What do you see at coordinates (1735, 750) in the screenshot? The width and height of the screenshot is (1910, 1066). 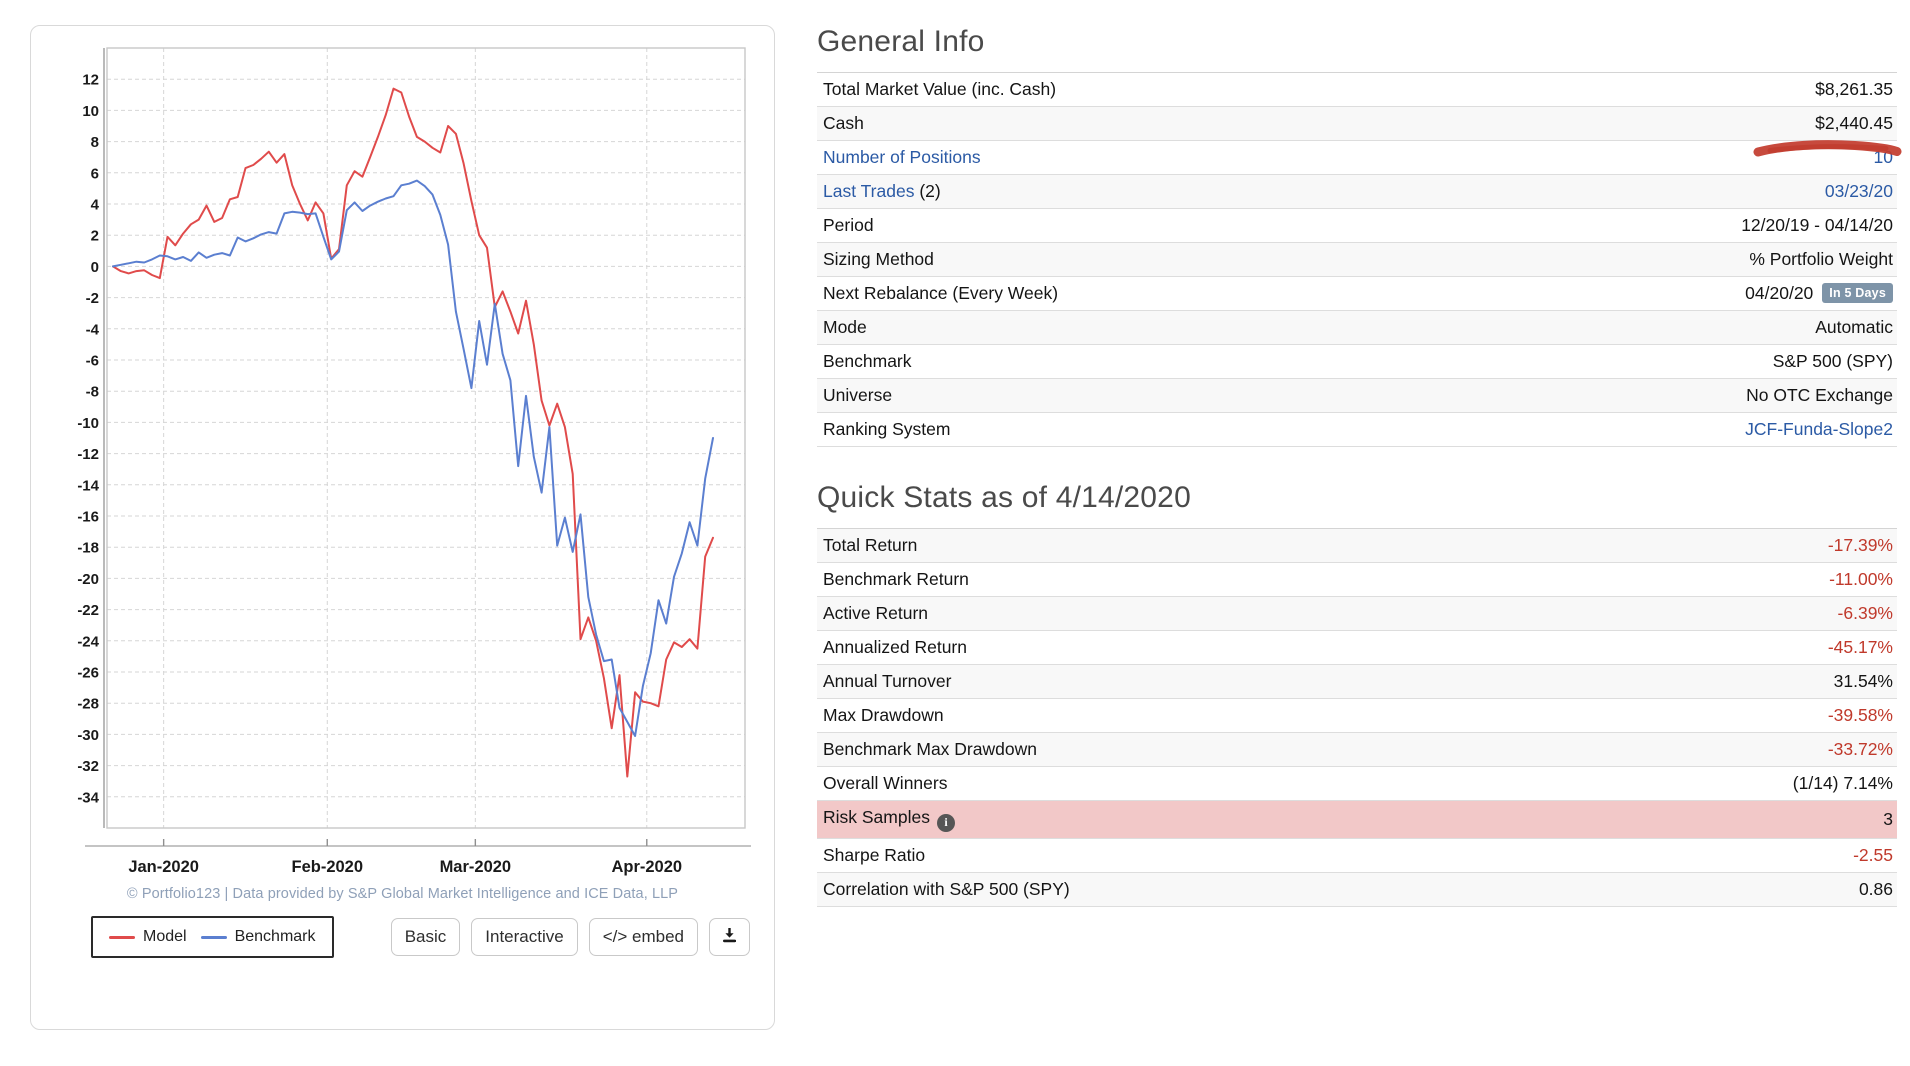 I see `row-value-cell: -33.72%` at bounding box center [1735, 750].